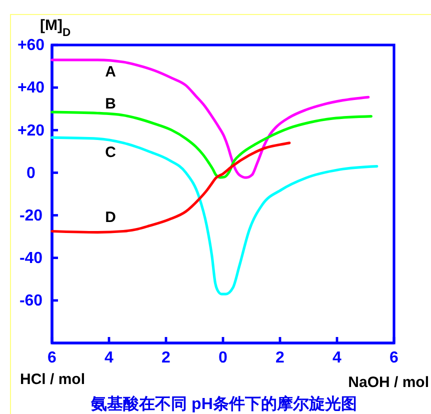 Image resolution: width=431 pixels, height=414 pixels. What do you see at coordinates (31, 301) in the screenshot?
I see `y-tick-label: -60` at bounding box center [31, 301].